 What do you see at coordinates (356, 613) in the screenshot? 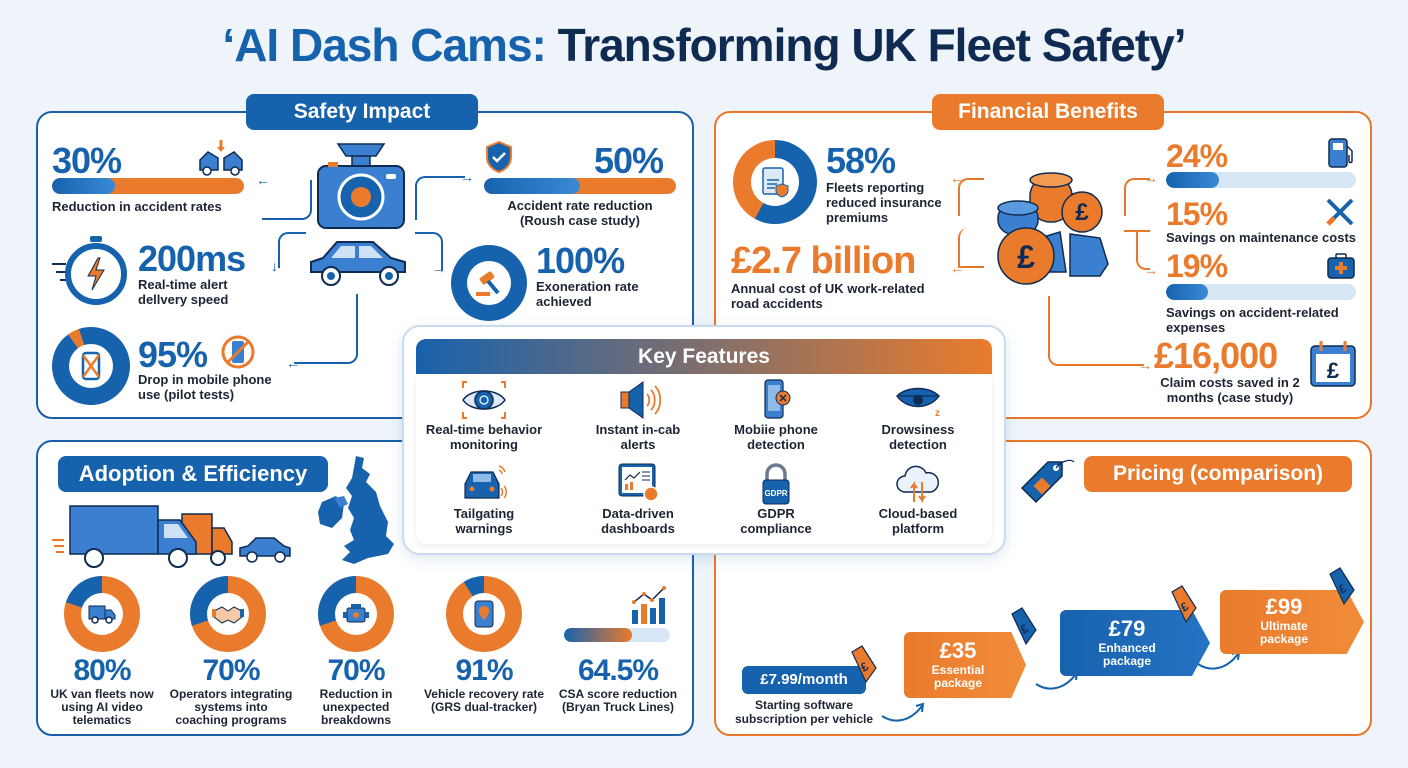
I see `engine-icon` at bounding box center [356, 613].